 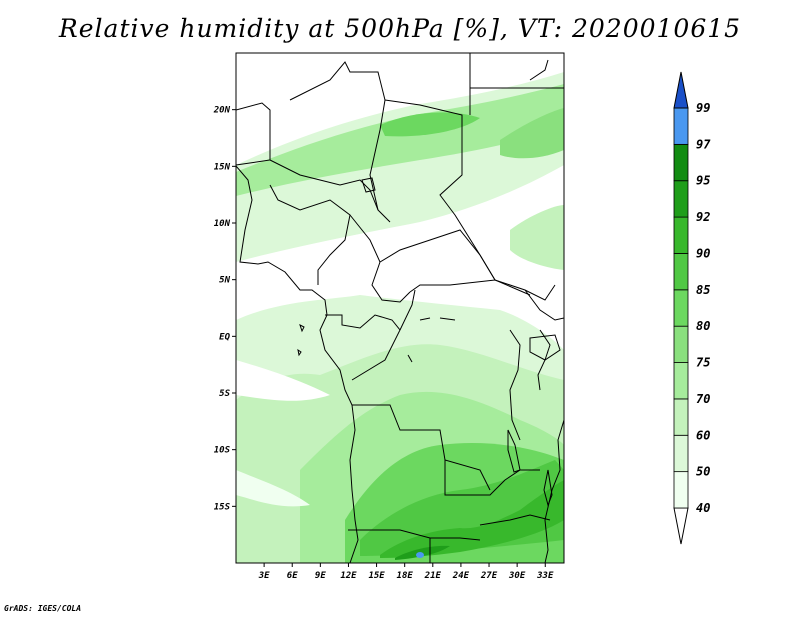 I want to click on lat-tick-label: 5N, so click(x=224, y=281).